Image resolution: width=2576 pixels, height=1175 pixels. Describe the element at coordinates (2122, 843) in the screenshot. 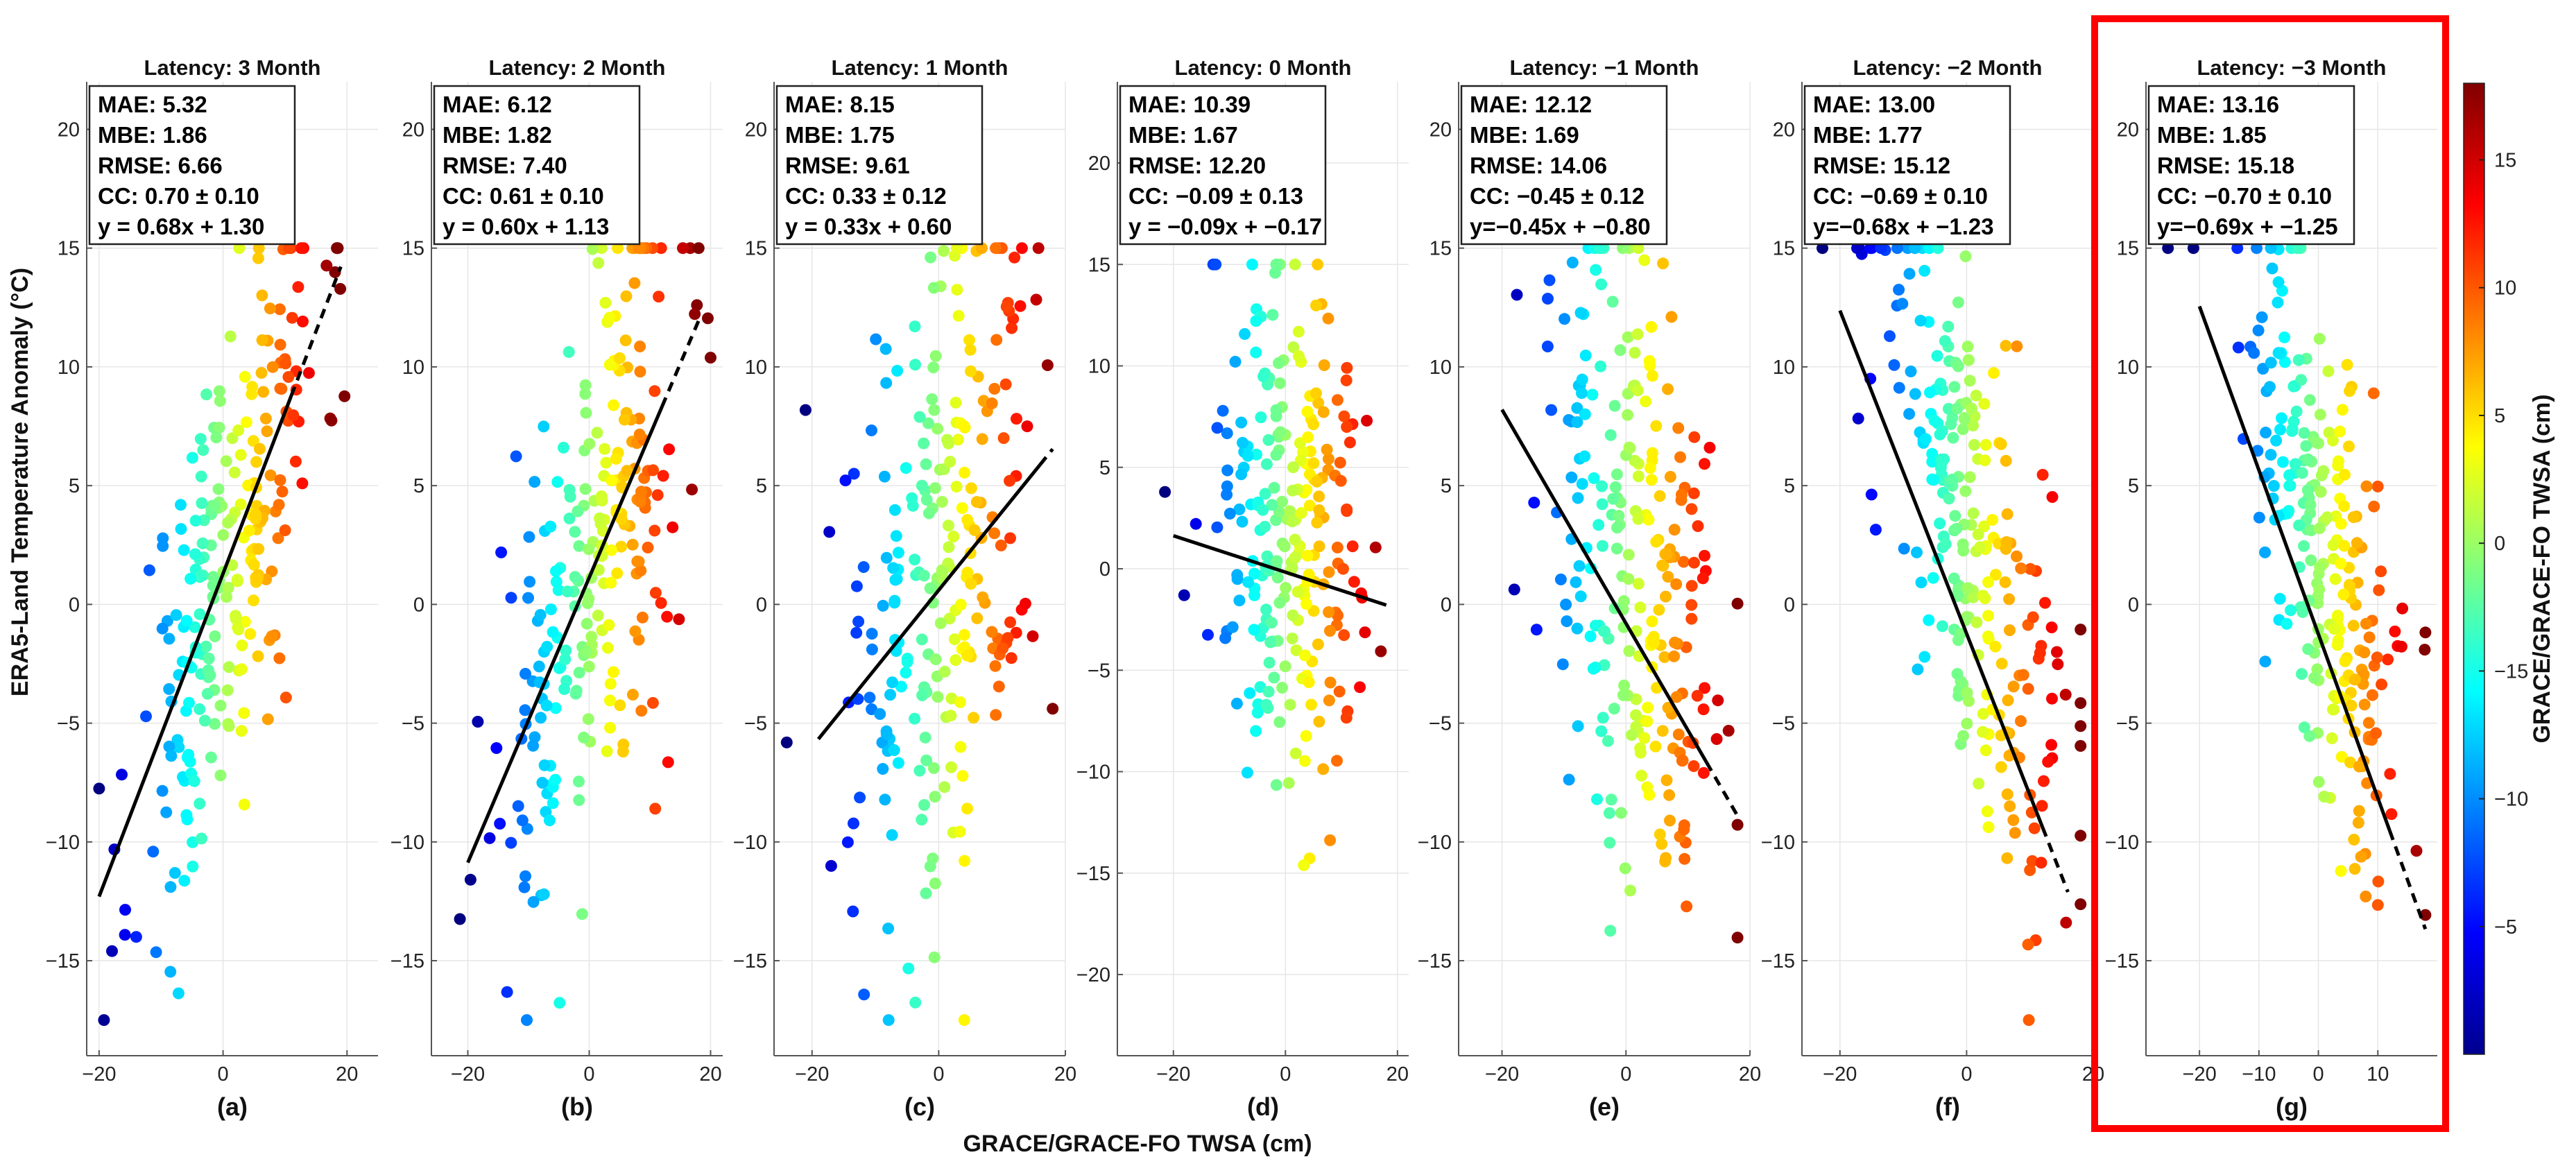

I see `y-tick-label: −10` at that location.